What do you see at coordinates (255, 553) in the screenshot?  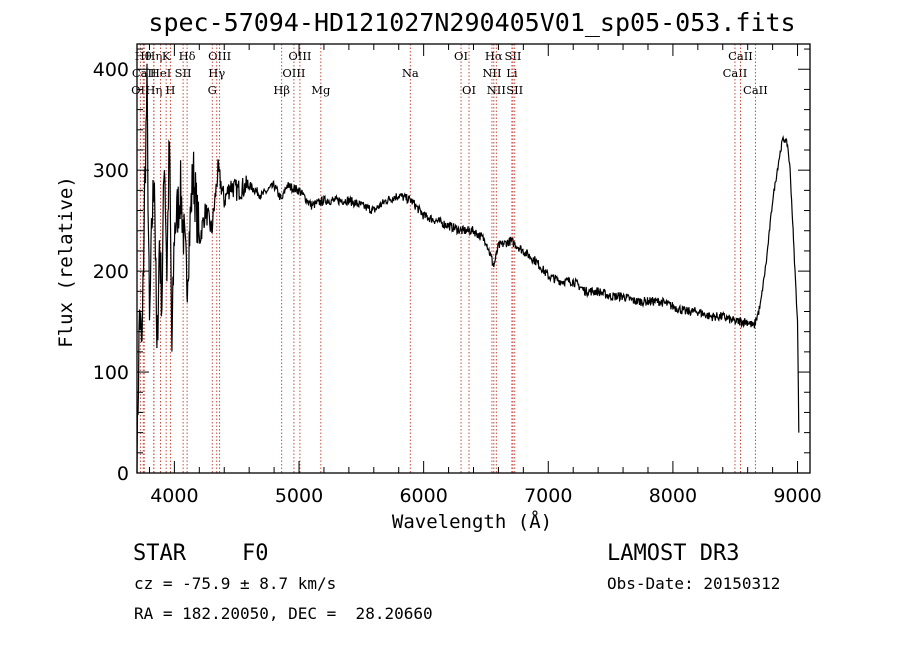 I see `subclass-label: F0` at bounding box center [255, 553].